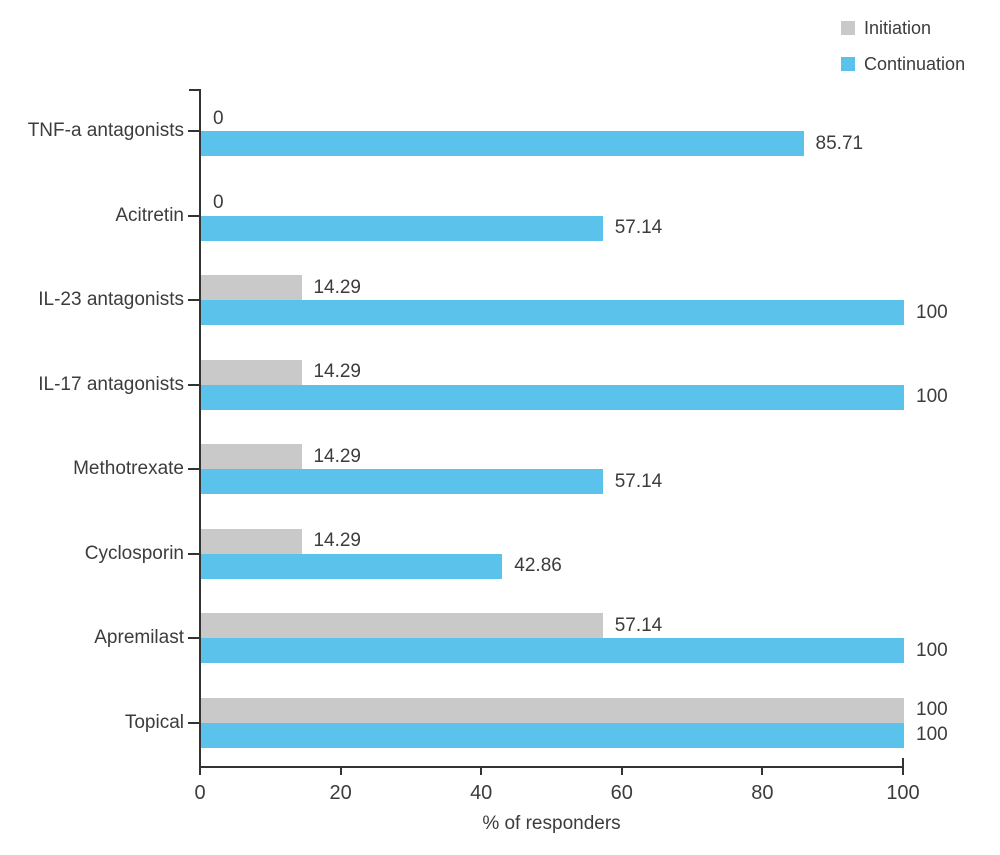  Describe the element at coordinates (903, 793) in the screenshot. I see `x-axis-tick-label: 100` at that location.